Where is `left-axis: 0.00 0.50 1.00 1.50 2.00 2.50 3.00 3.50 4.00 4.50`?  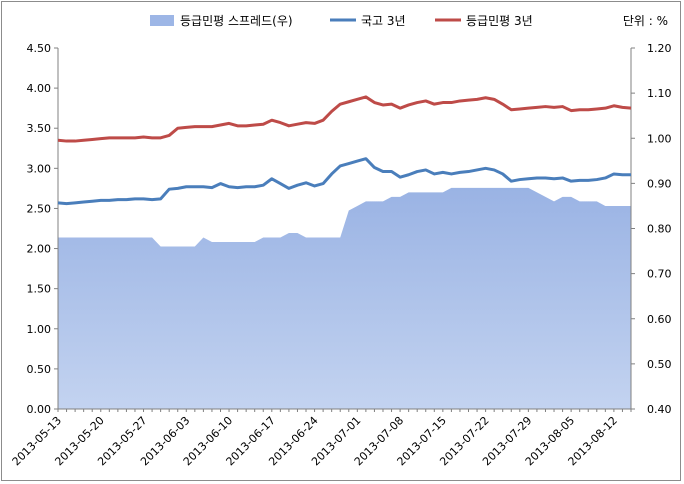 left-axis: 0.00 0.50 1.00 1.50 2.00 2.50 3.00 3.50 4.00 4.50 is located at coordinates (42, 229).